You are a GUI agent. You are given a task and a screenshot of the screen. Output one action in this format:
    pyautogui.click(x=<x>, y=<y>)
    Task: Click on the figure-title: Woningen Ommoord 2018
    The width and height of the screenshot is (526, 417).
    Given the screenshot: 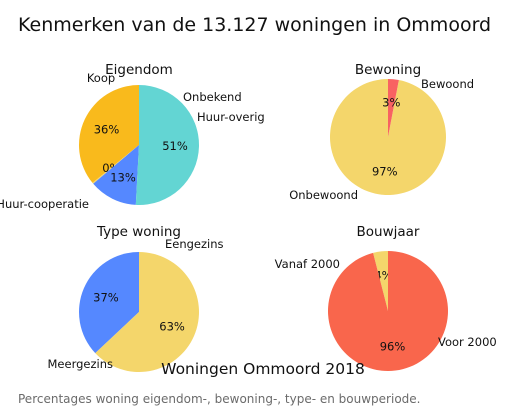 What is the action you would take?
    pyautogui.click(x=263, y=369)
    